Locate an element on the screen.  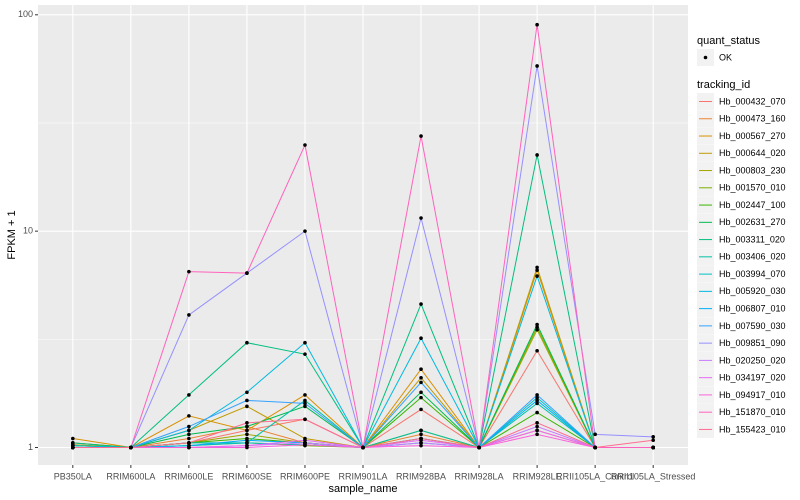
legend-label: Hb_002447_100 is located at coordinates (752, 205).